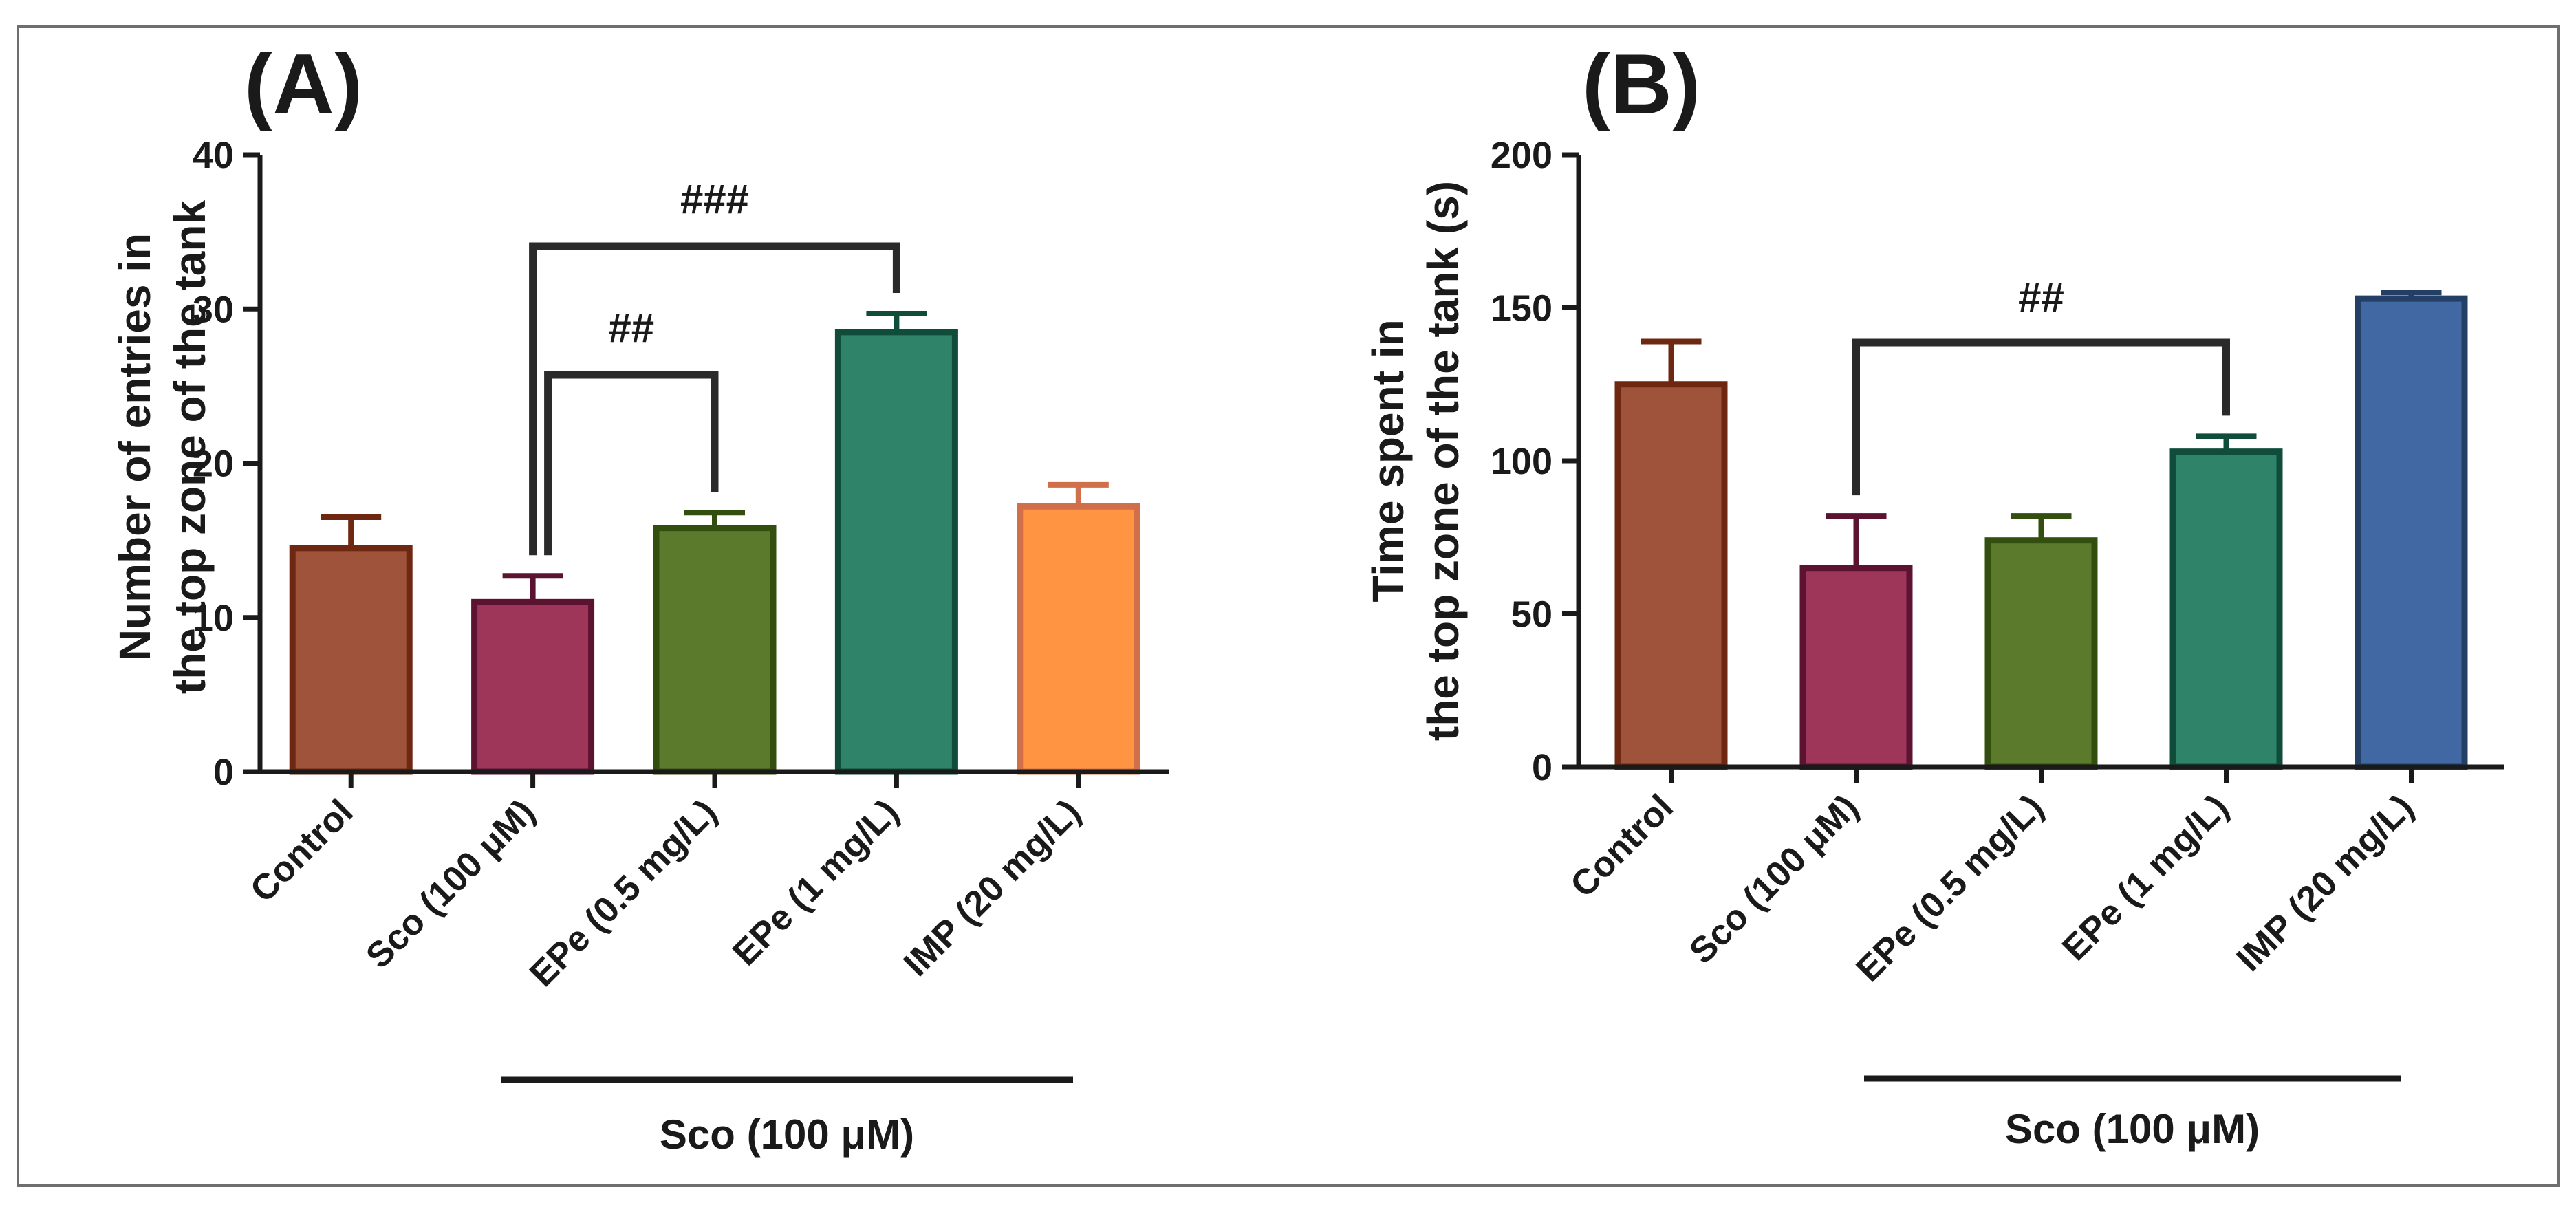 The image size is (2576, 1205). Describe the element at coordinates (1521, 155) in the screenshot. I see `y-tick-label: 200` at that location.